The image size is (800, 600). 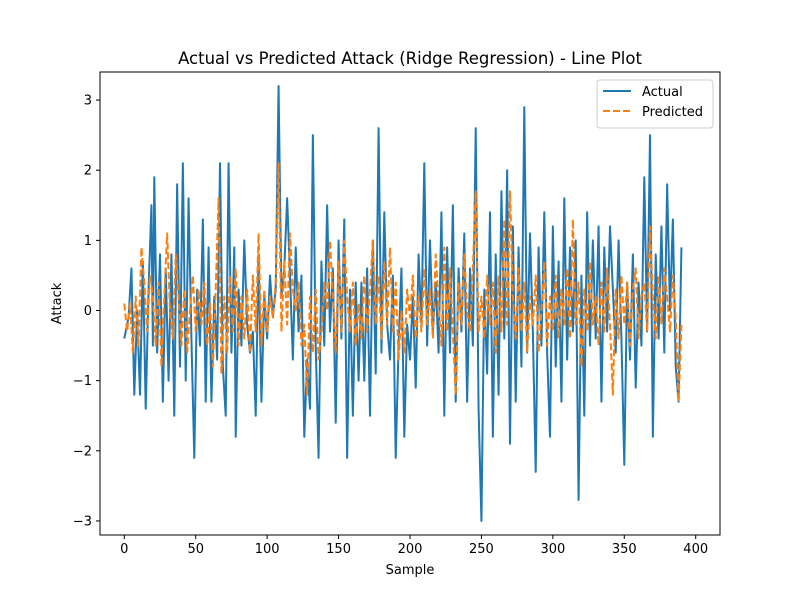 What do you see at coordinates (57, 303) in the screenshot?
I see `y-axis-label: Attack` at bounding box center [57, 303].